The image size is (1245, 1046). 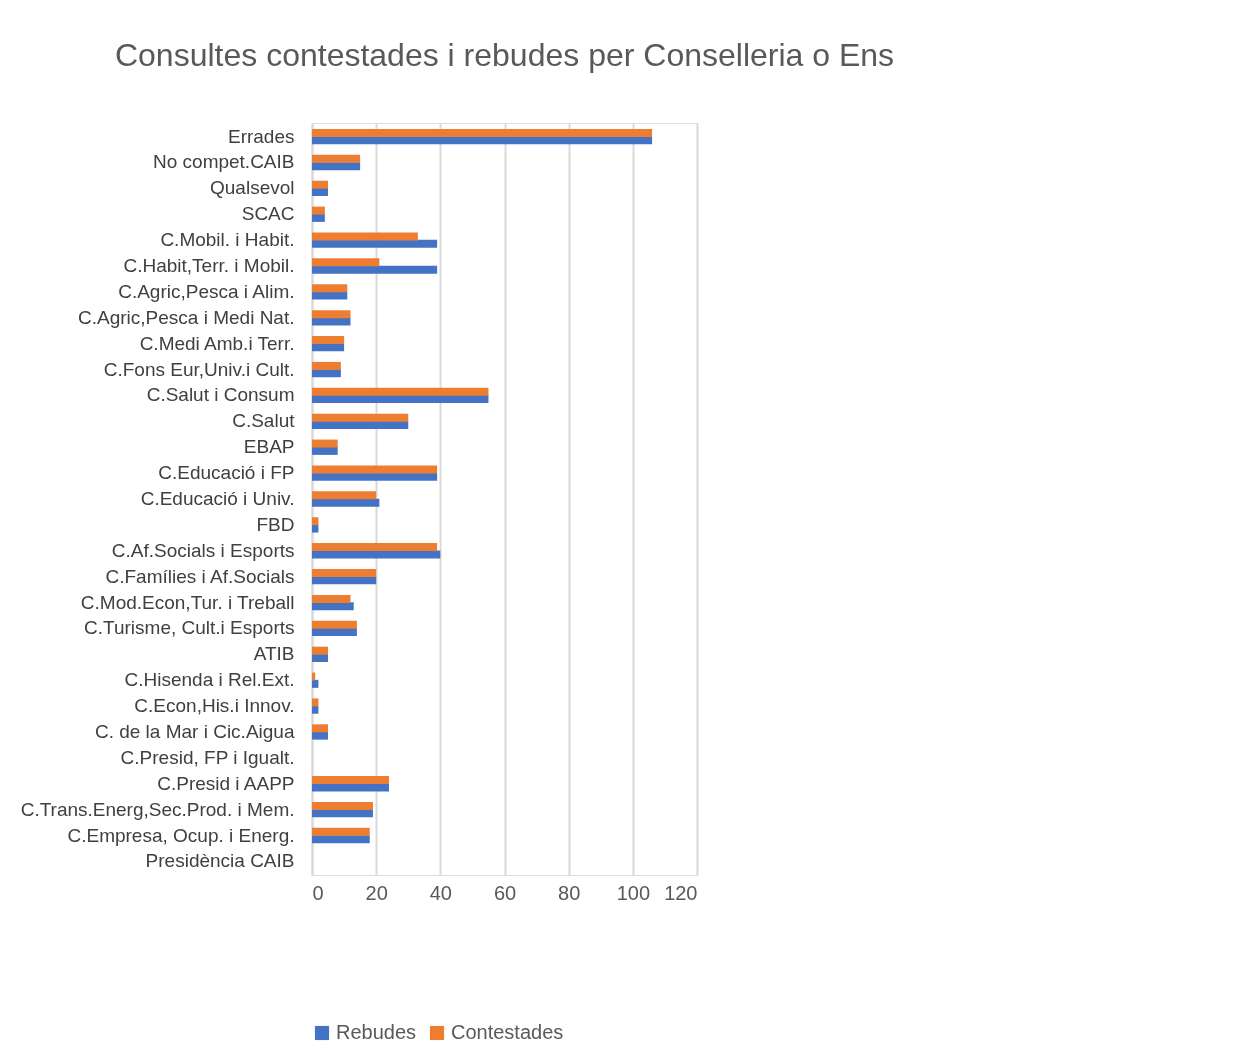 I want to click on y-tick-label: ATIB, so click(x=274, y=654).